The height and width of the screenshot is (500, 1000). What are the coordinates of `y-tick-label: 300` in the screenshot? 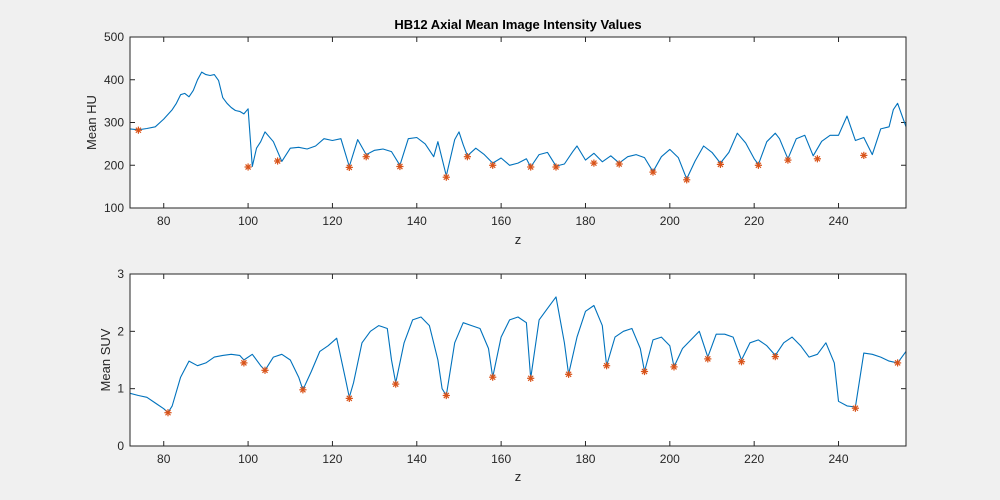 It's located at (114, 123).